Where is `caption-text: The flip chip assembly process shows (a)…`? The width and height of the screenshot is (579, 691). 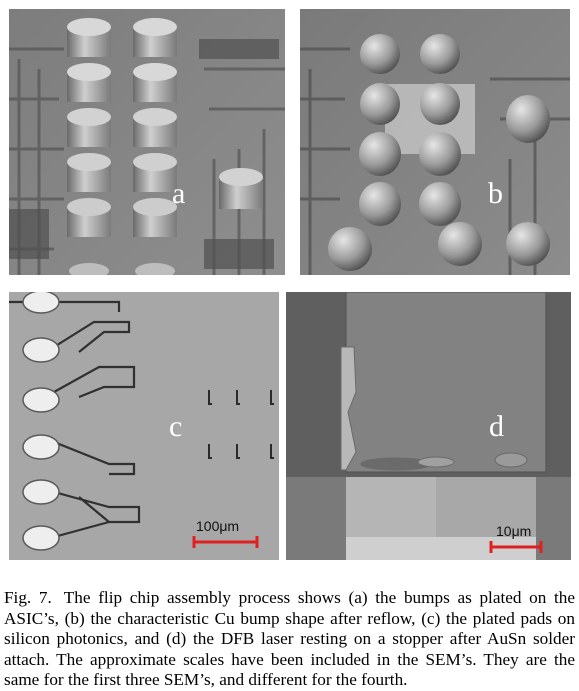
caption-text: The flip chip assembly process shows (a)… is located at coordinates (289, 639).